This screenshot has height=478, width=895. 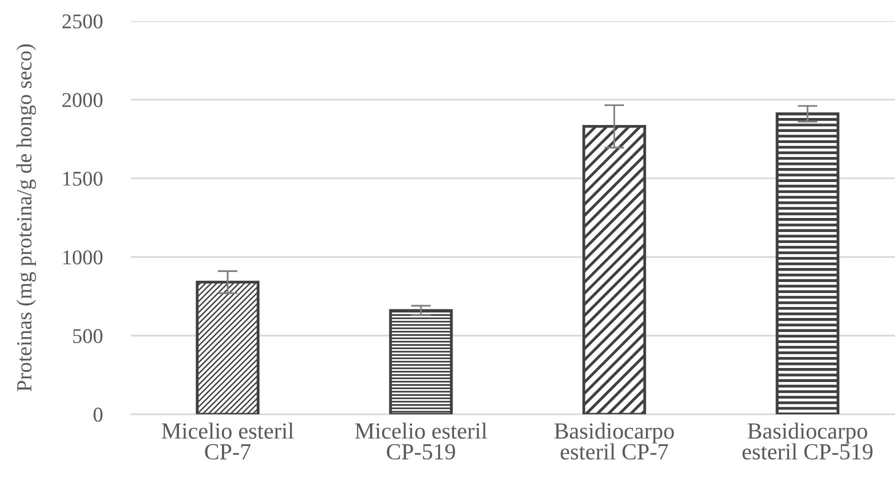 I want to click on y-axis-title: Proteinas (mg proteina/g de hongo seco), so click(x=26, y=218).